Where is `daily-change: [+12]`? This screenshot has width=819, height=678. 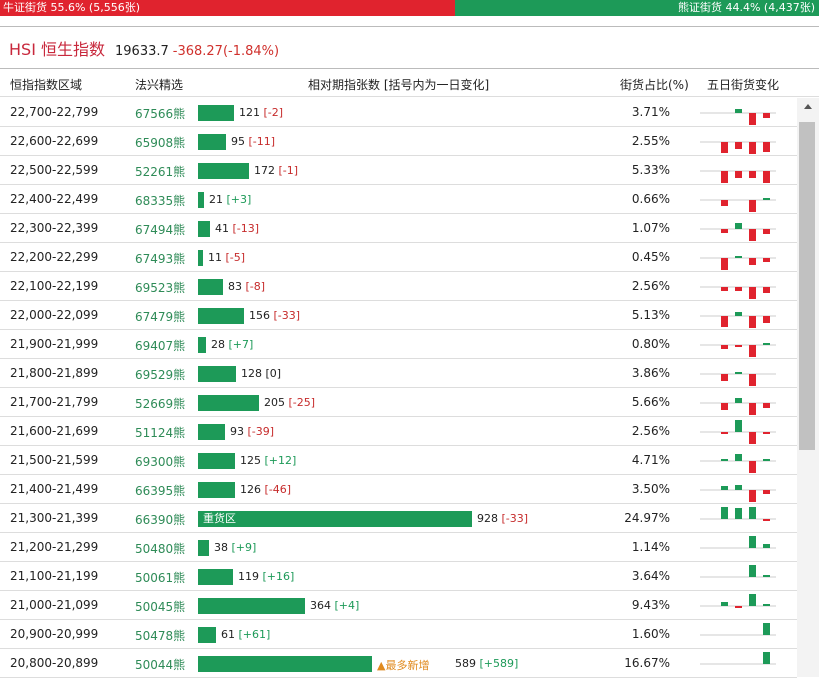
daily-change: [+12] is located at coordinates (280, 460).